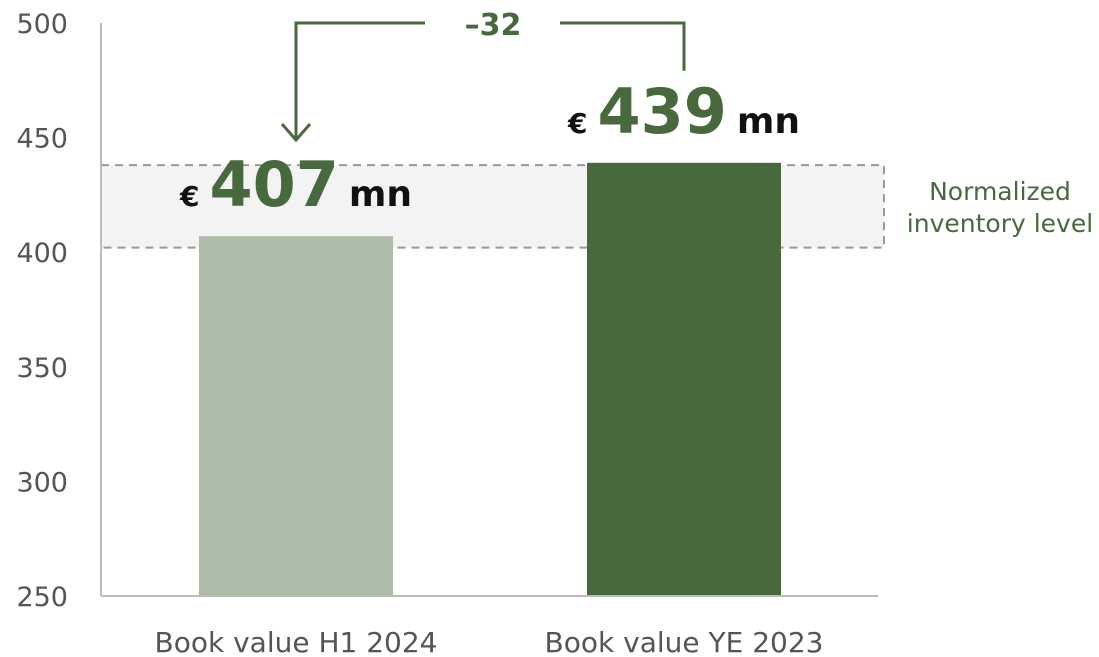 This screenshot has height=657, width=1099. I want to click on difference-bracket, so click(490, 80).